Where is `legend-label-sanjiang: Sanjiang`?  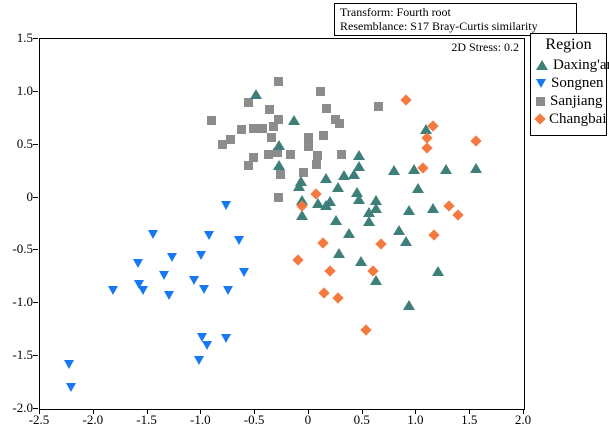 legend-label-sanjiang: Sanjiang is located at coordinates (576, 100).